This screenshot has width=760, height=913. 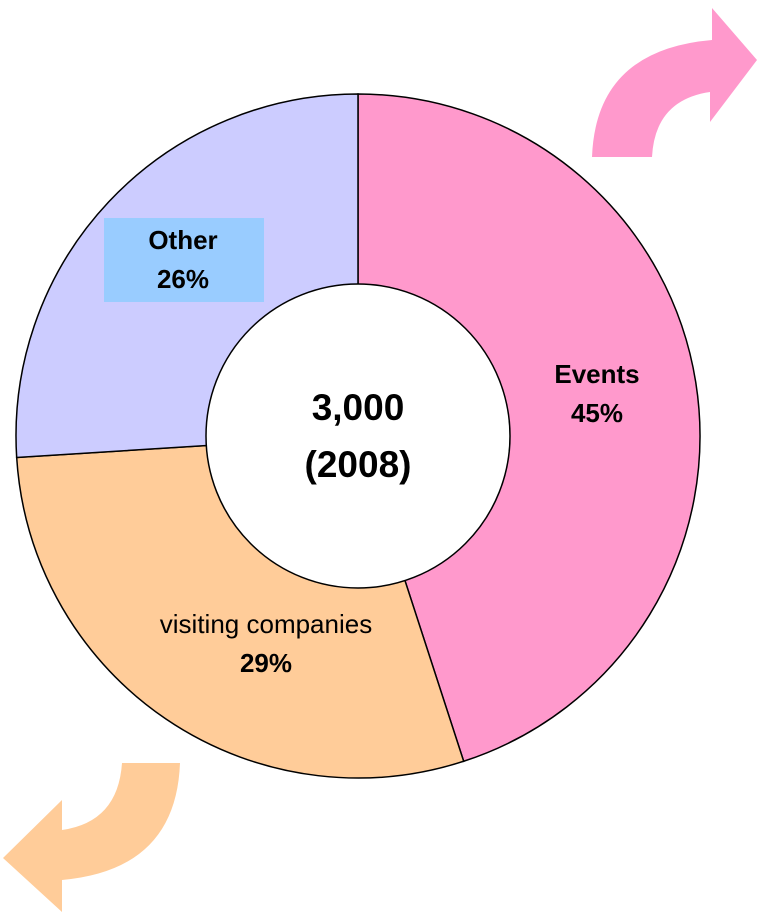 What do you see at coordinates (183, 279) in the screenshot?
I see `value-label: 26%` at bounding box center [183, 279].